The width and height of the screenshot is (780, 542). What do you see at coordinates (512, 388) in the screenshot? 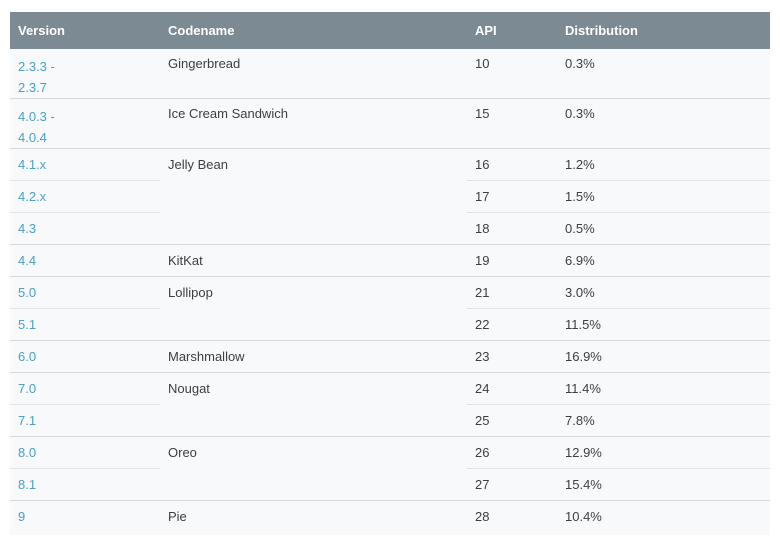
I see `api-cell: 24` at bounding box center [512, 388].